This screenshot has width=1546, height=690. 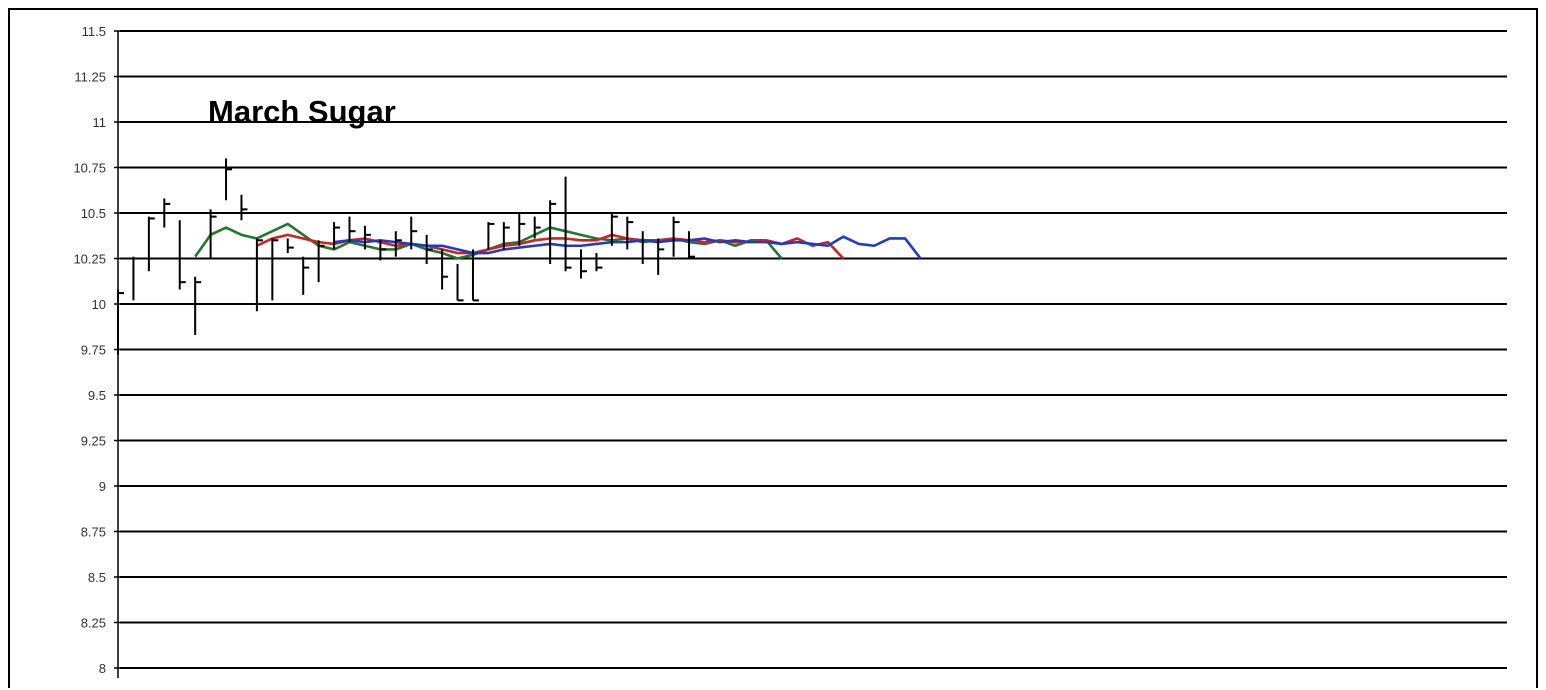 What do you see at coordinates (102, 668) in the screenshot?
I see `y-tick-label: 8` at bounding box center [102, 668].